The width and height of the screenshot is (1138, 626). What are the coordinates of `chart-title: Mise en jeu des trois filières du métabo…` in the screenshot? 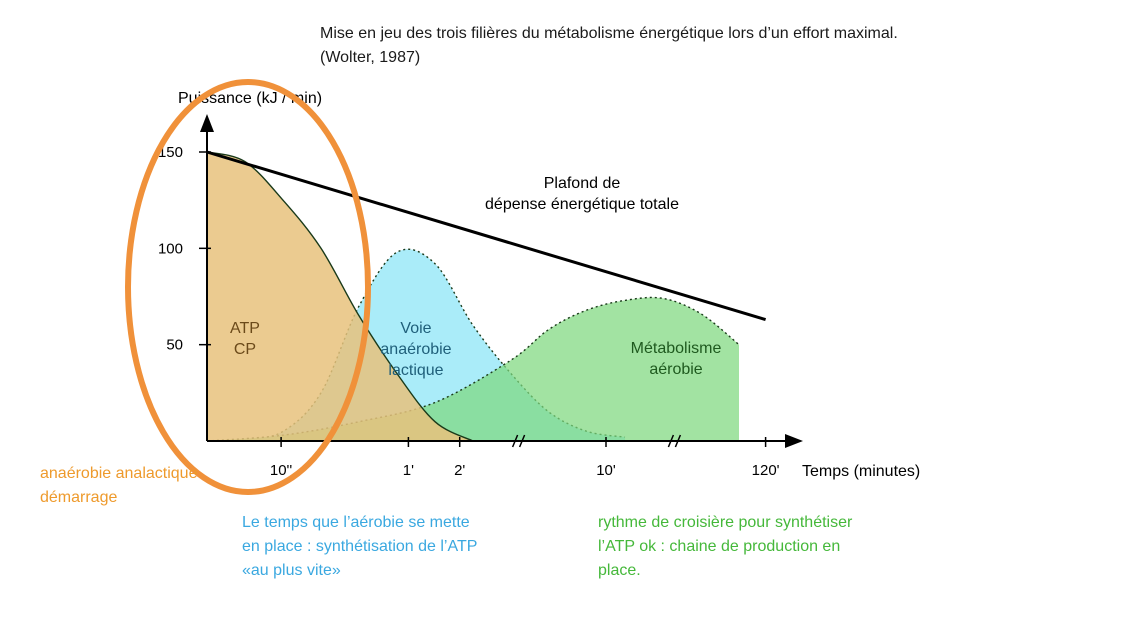 It's located at (609, 46).